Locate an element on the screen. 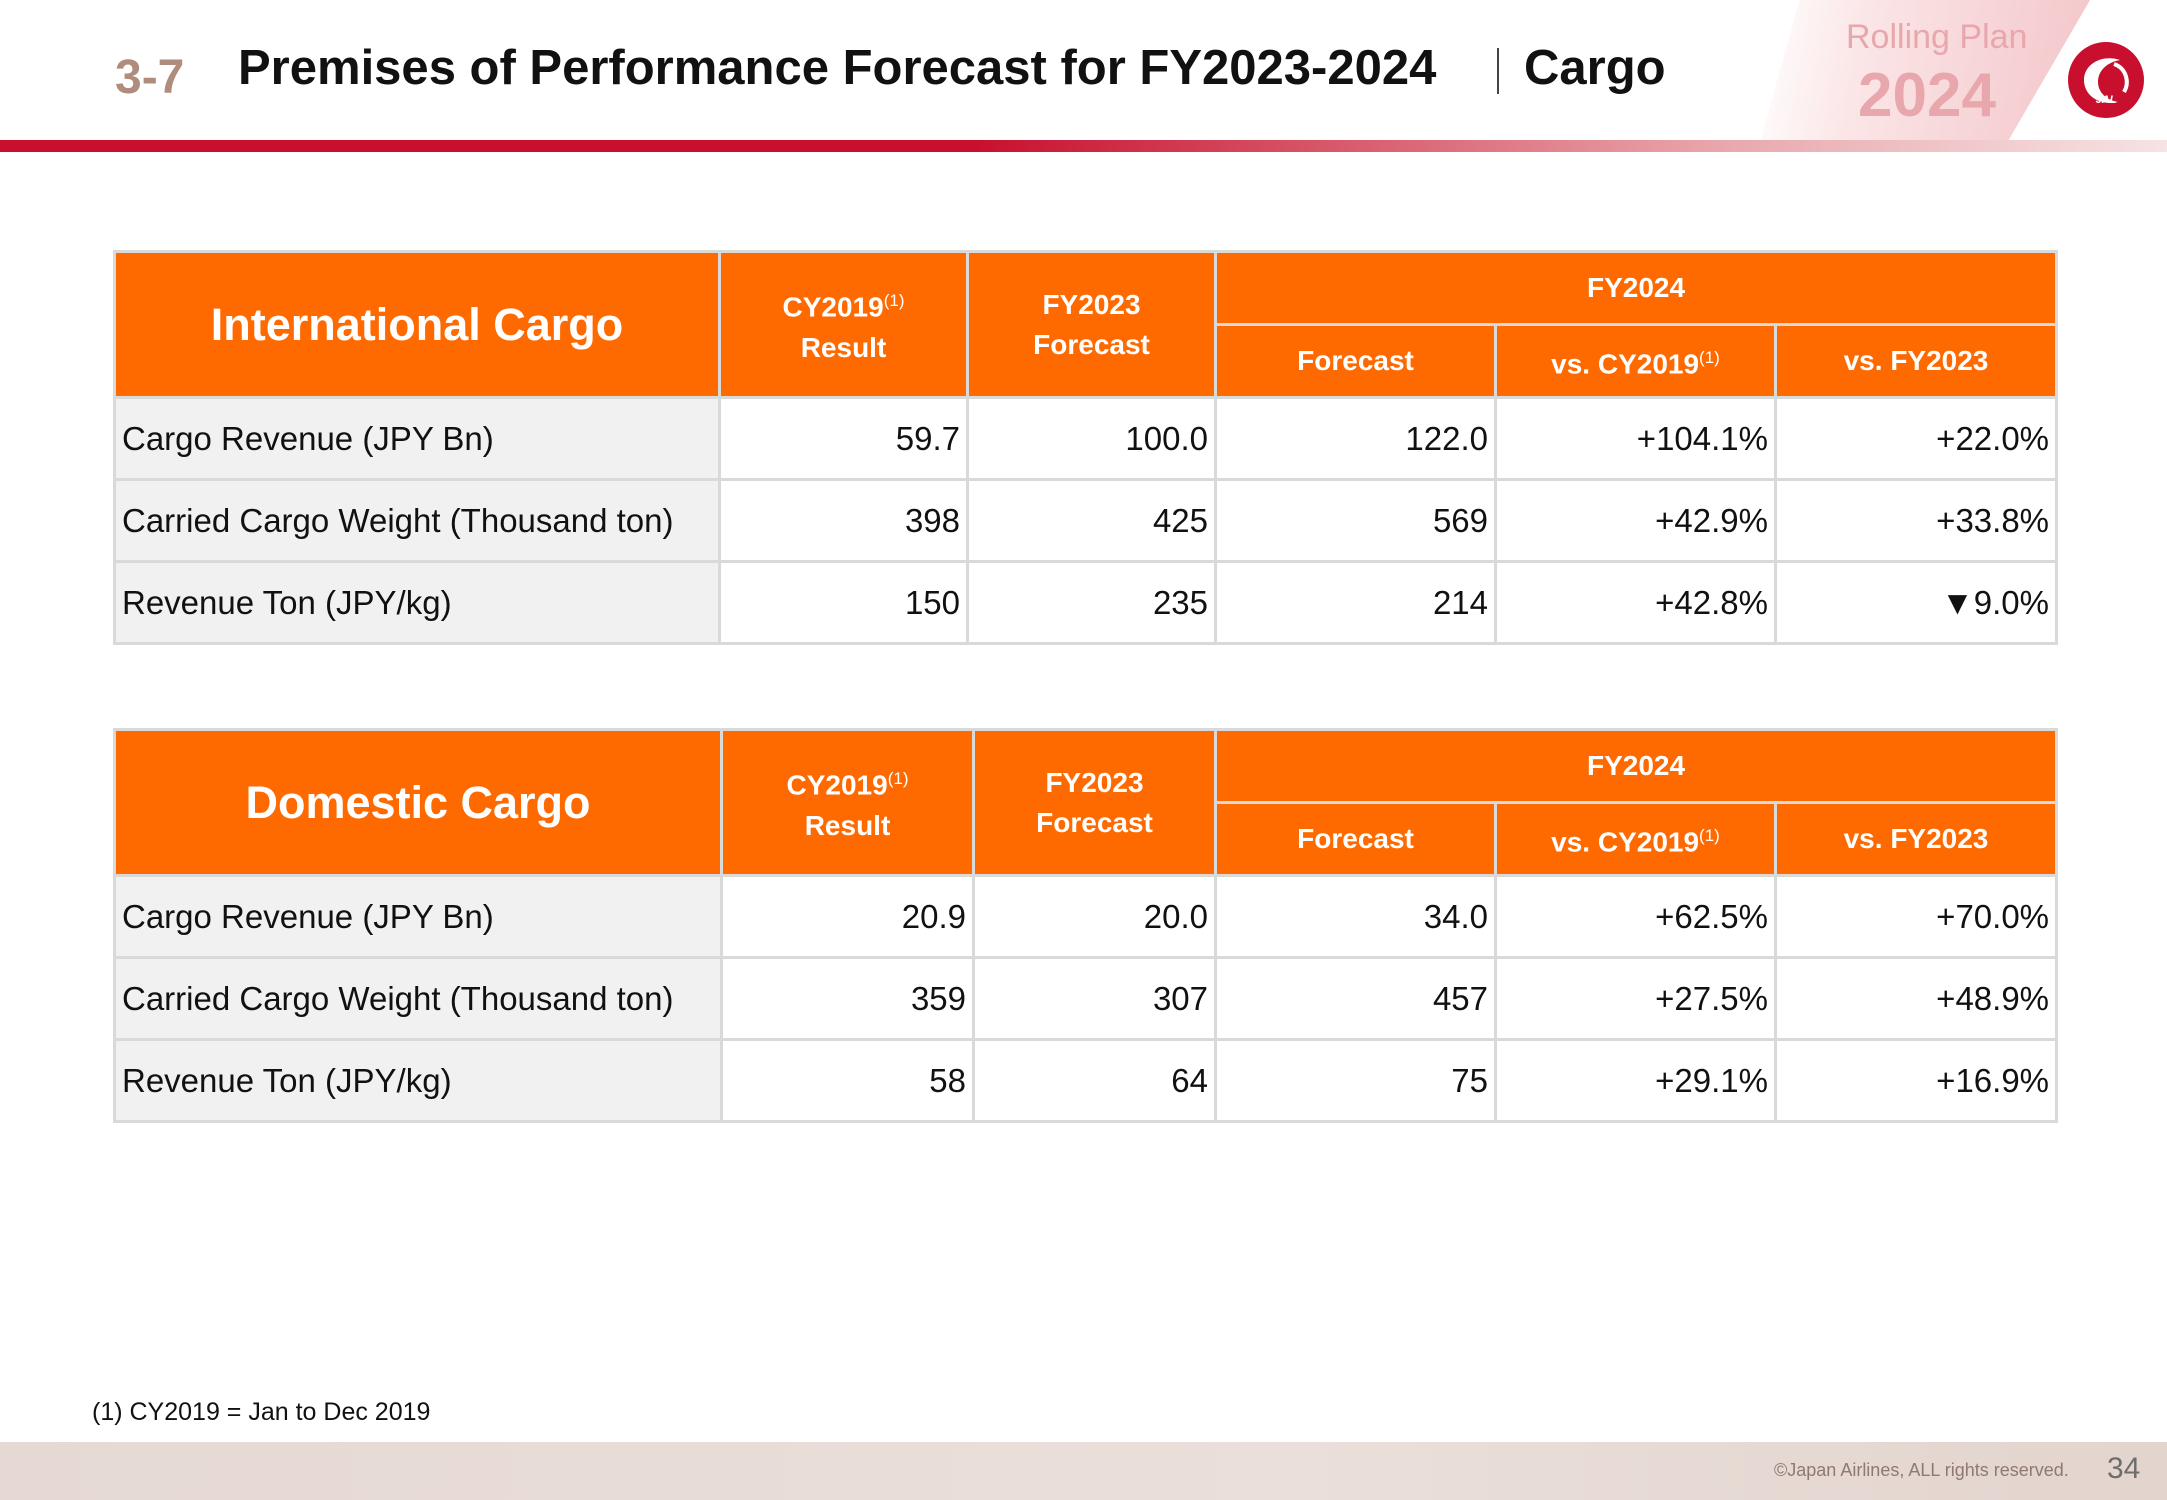 This screenshot has height=1500, width=2167. cell-vs-cy2019: +62.5% is located at coordinates (1635, 916).